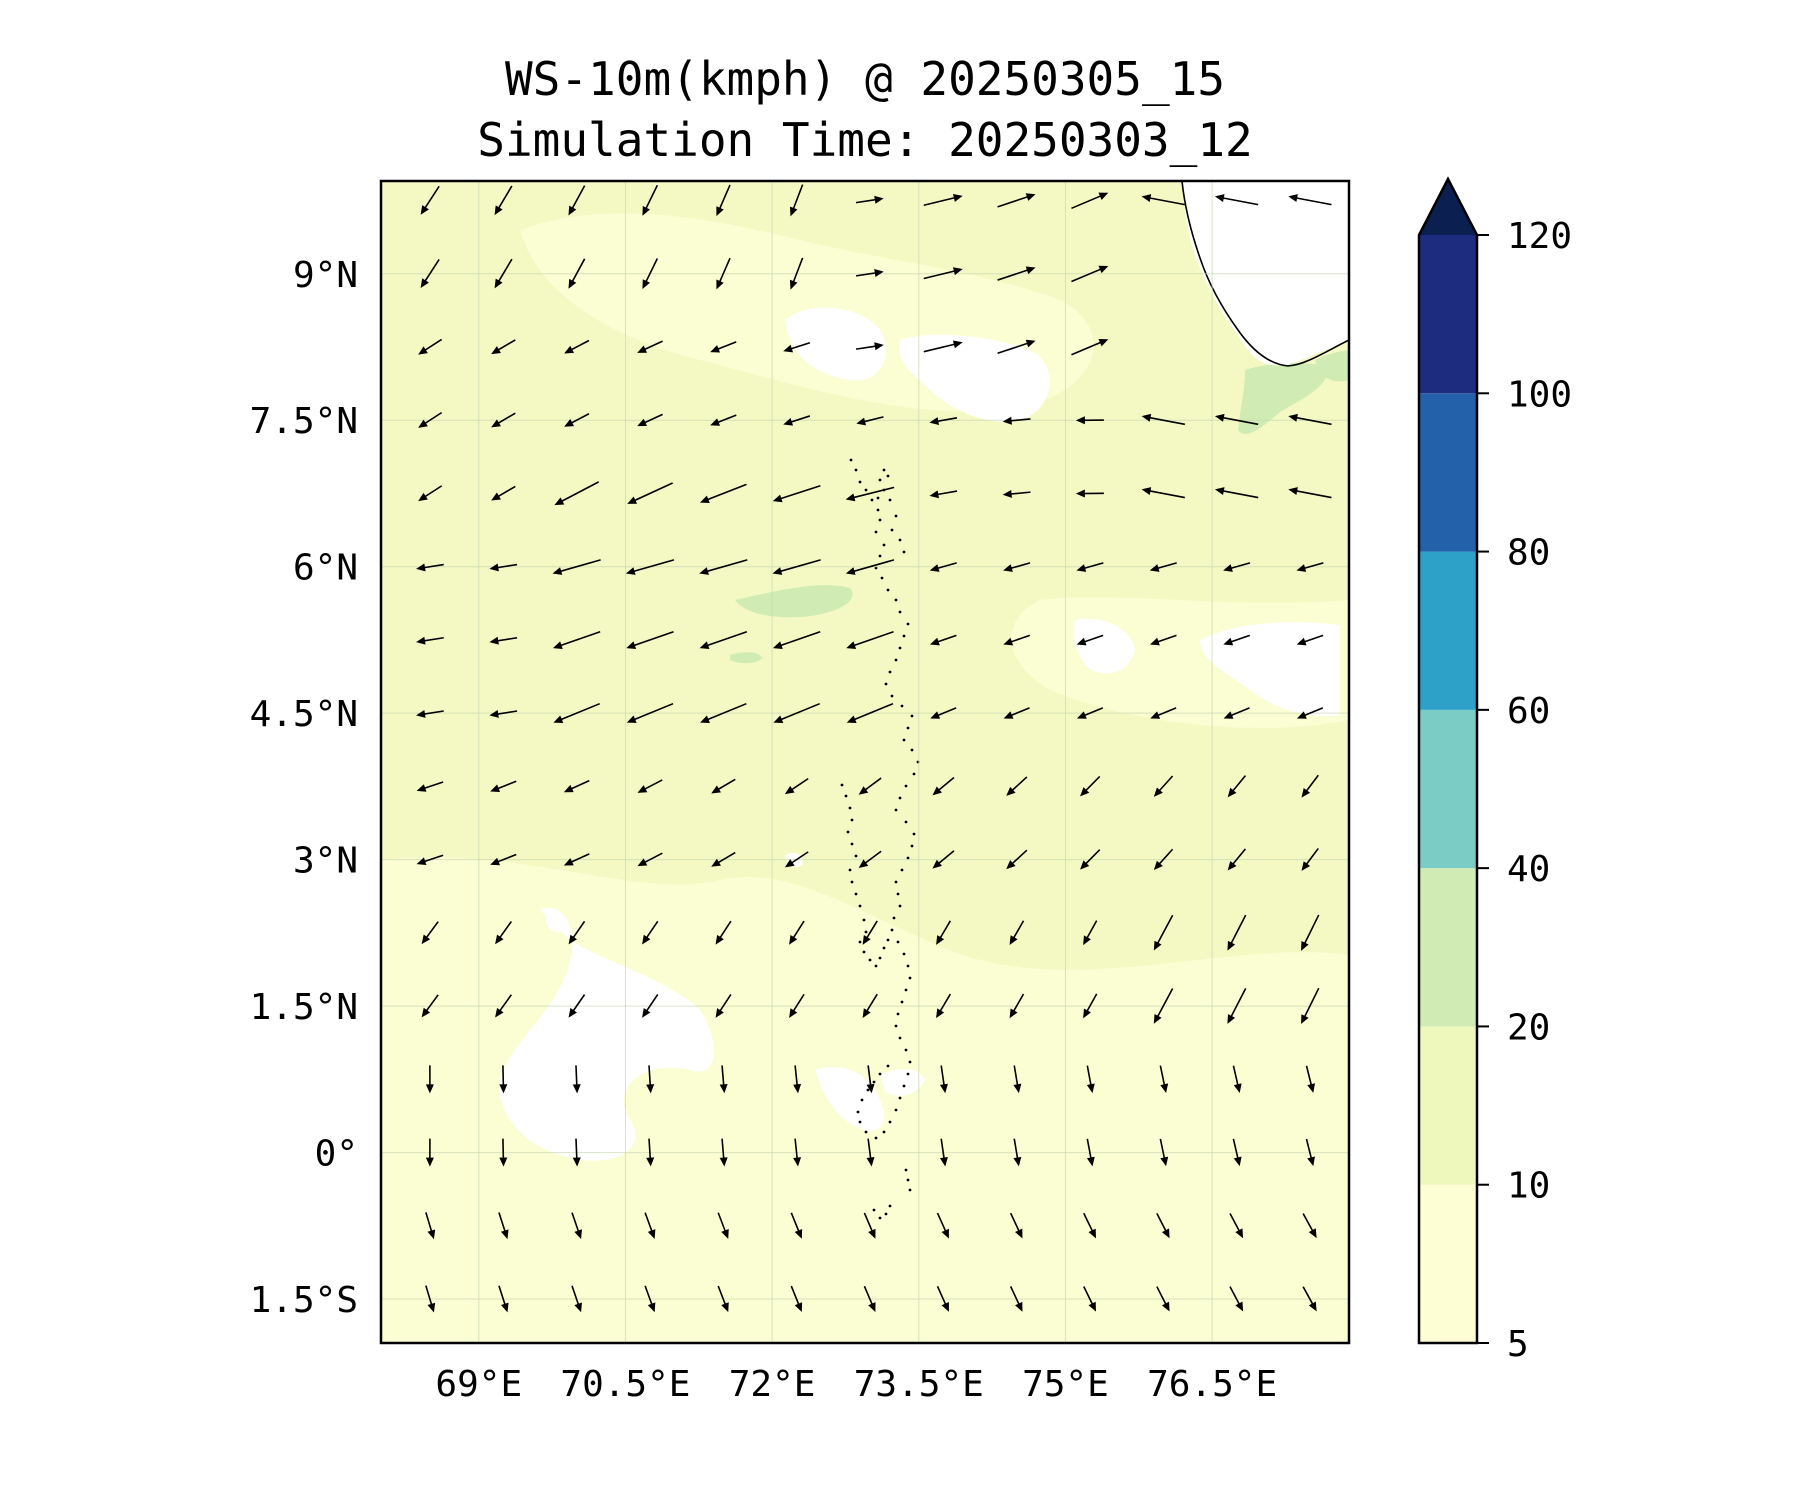  I want to click on lon-tick-label: 72°E, so click(772, 1384).